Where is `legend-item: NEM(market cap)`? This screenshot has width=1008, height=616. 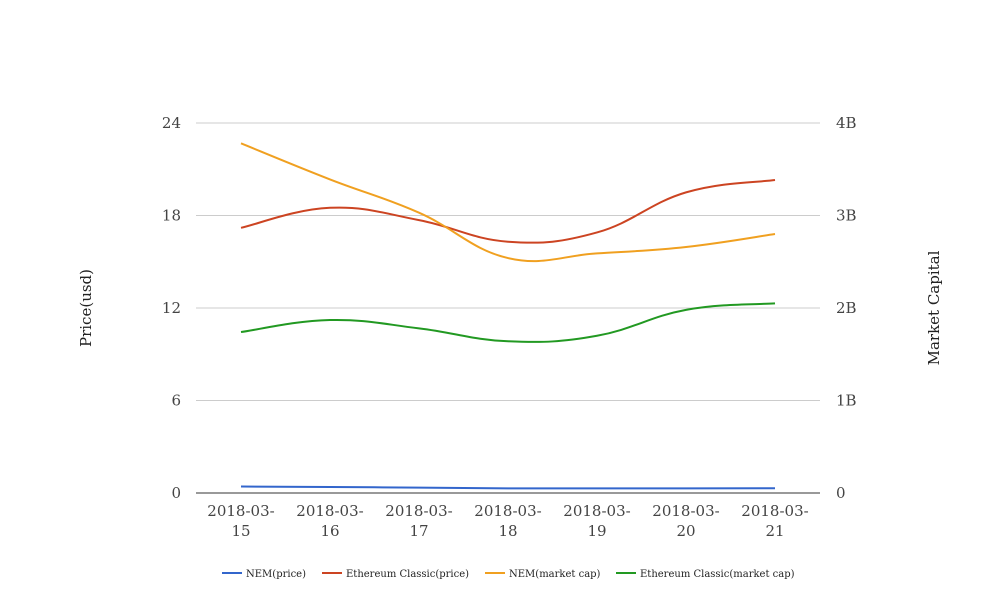
legend-item: NEM(market cap) is located at coordinates (543, 574).